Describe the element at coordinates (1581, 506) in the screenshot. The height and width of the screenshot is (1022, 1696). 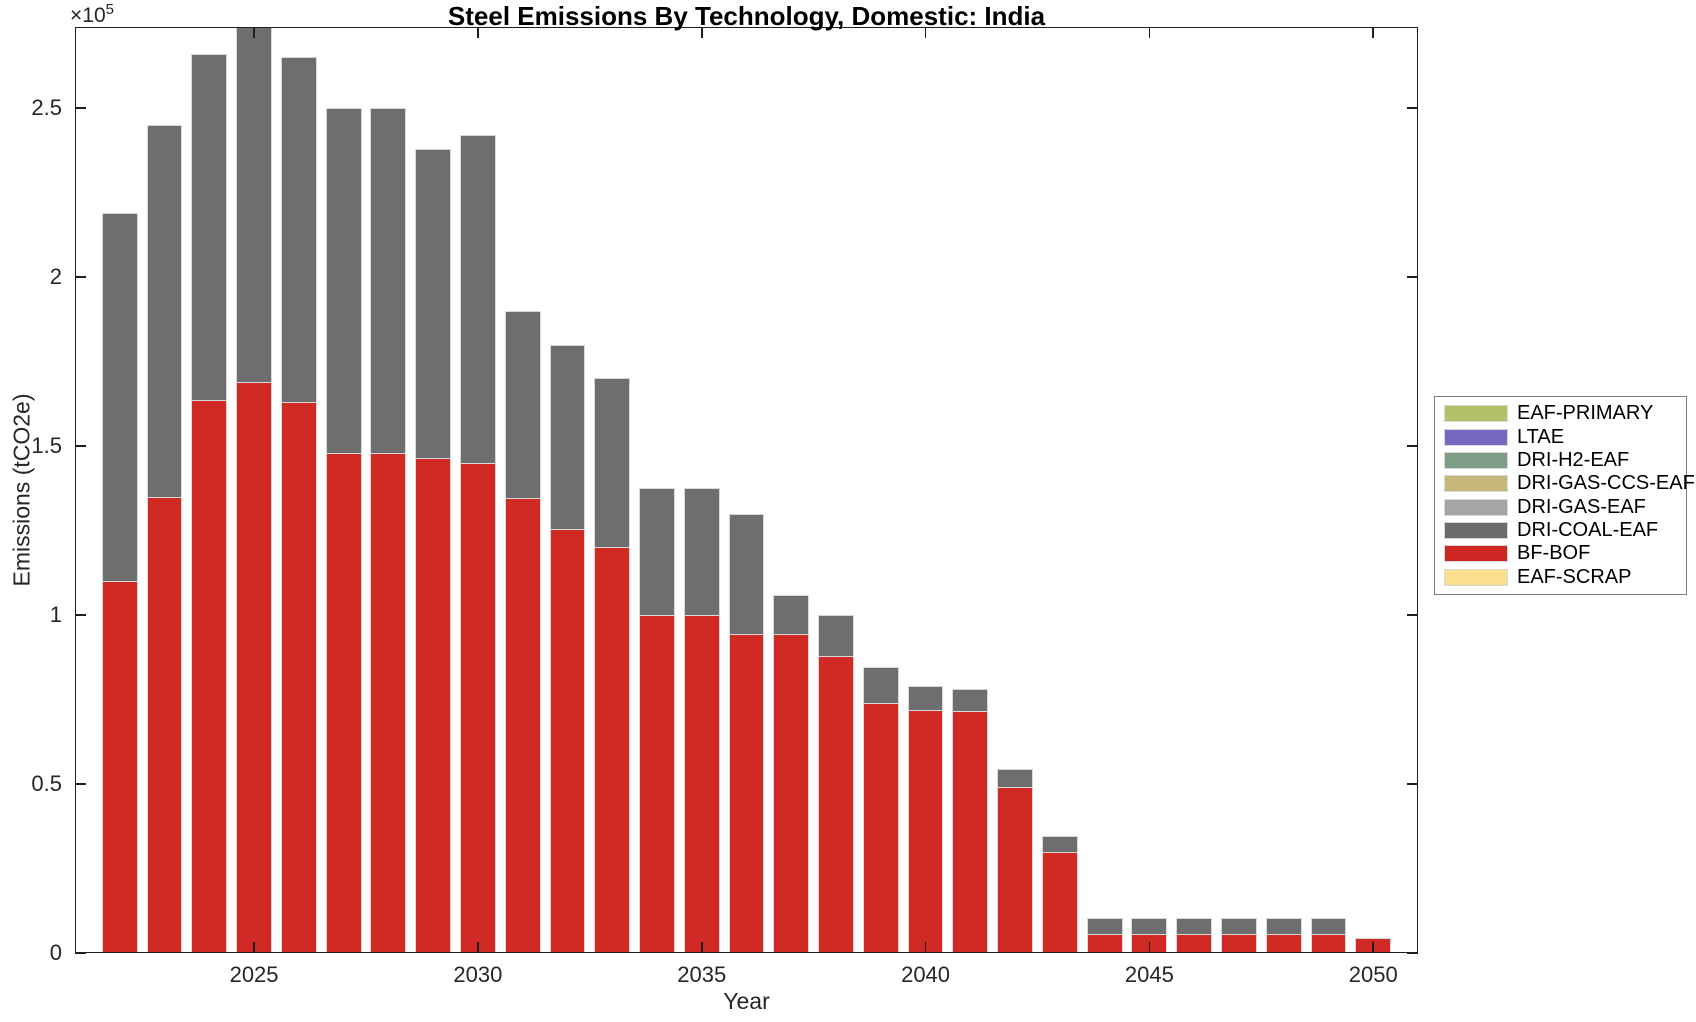
I see `legend-label: DRI-GAS-EAF` at that location.